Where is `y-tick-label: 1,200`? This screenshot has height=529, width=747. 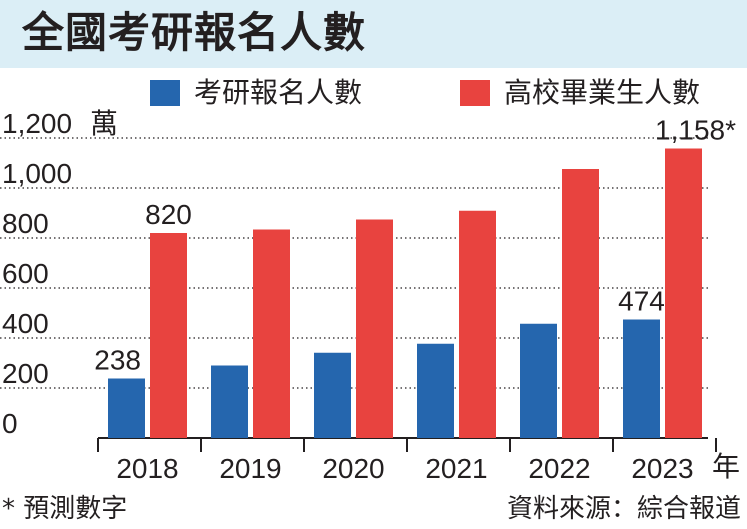
y-tick-label: 1,200 is located at coordinates (37, 123).